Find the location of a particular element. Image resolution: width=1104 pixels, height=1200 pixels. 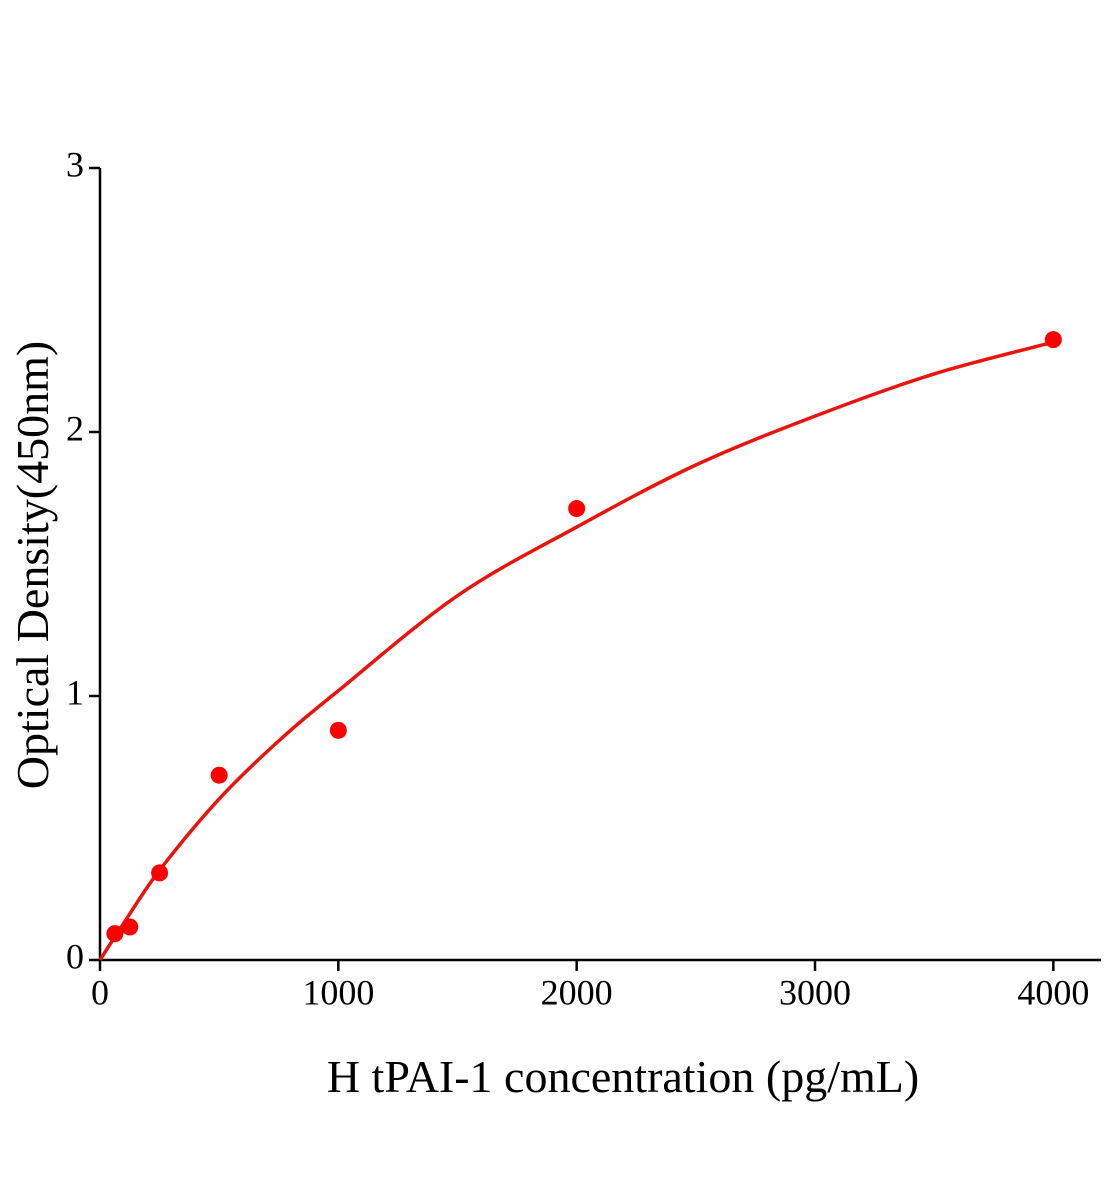

x-tick-label: 3000 is located at coordinates (815, 992).